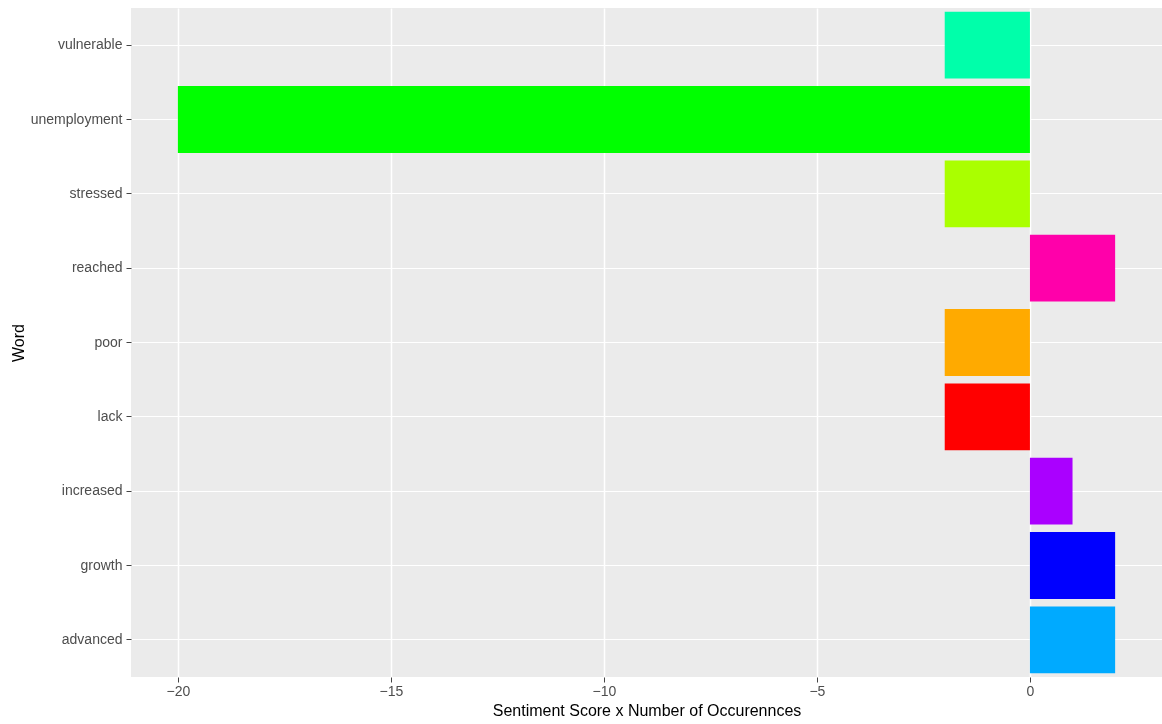 This screenshot has width=1162, height=724. I want to click on x-tick-label: −5, so click(817, 690).